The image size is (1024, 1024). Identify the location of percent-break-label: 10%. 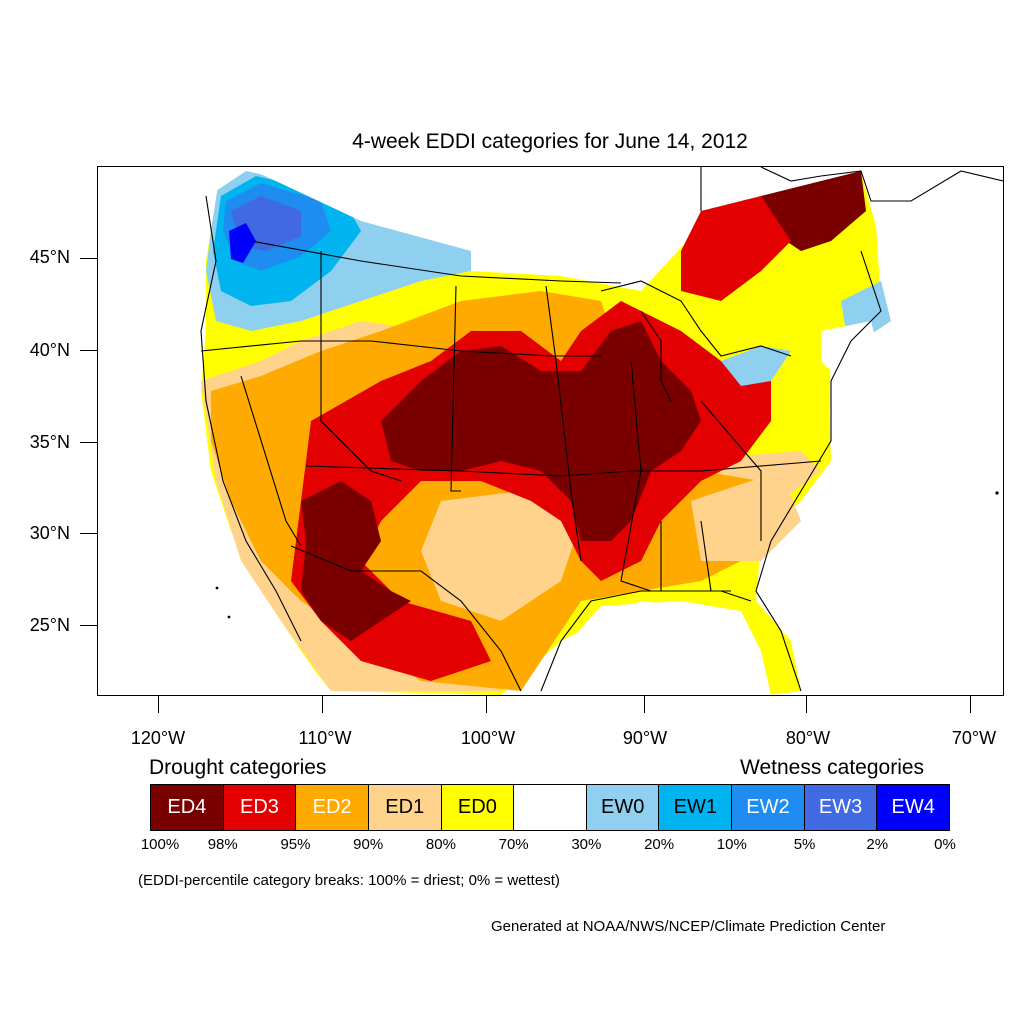
(731, 844).